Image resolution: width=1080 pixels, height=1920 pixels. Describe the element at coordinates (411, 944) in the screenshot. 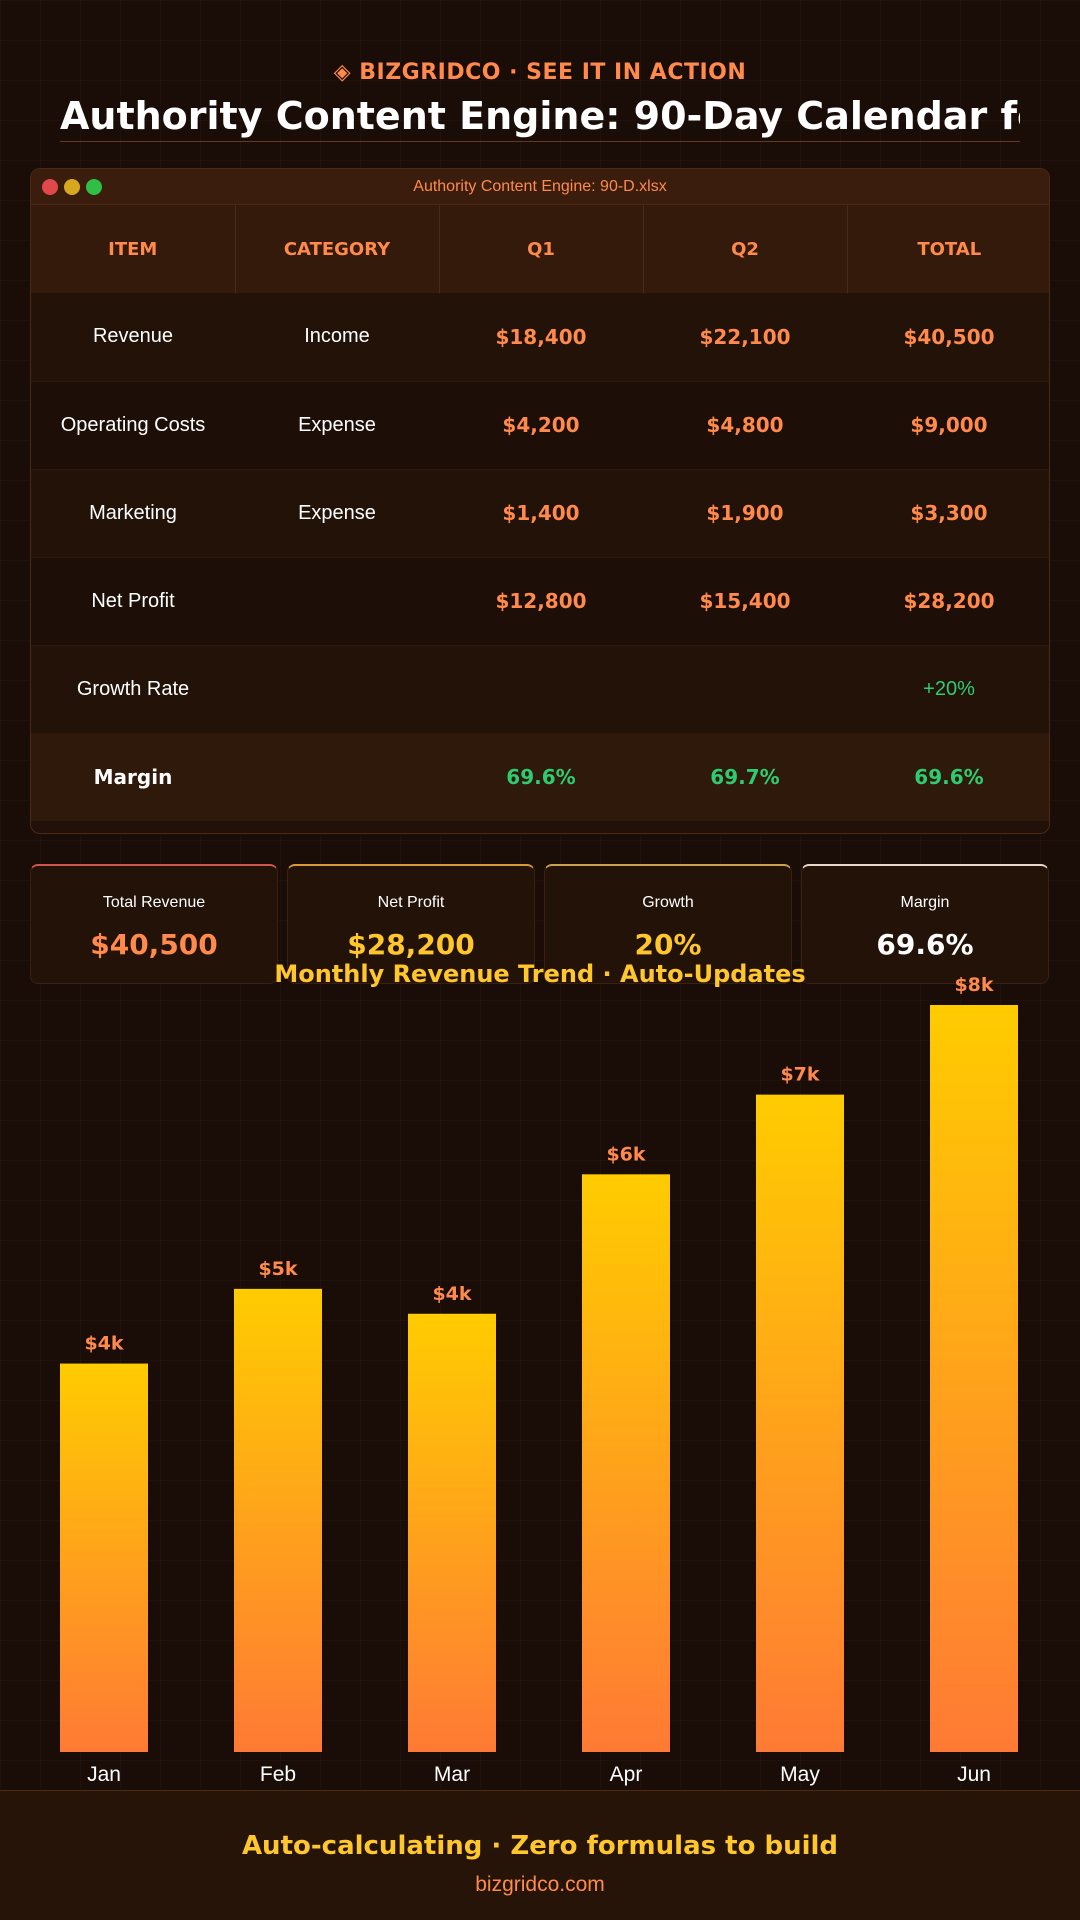

I see `kpi-value: $28,200` at that location.